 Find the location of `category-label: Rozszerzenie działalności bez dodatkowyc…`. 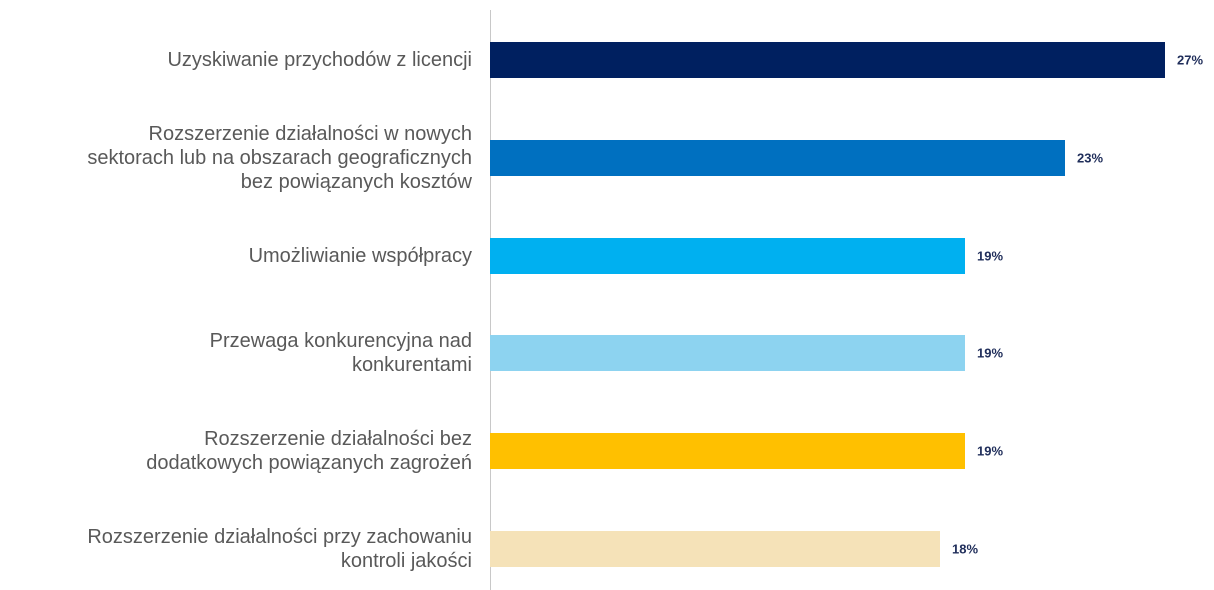

category-label: Rozszerzenie działalności bez dodatkowyc… is located at coordinates (309, 451).